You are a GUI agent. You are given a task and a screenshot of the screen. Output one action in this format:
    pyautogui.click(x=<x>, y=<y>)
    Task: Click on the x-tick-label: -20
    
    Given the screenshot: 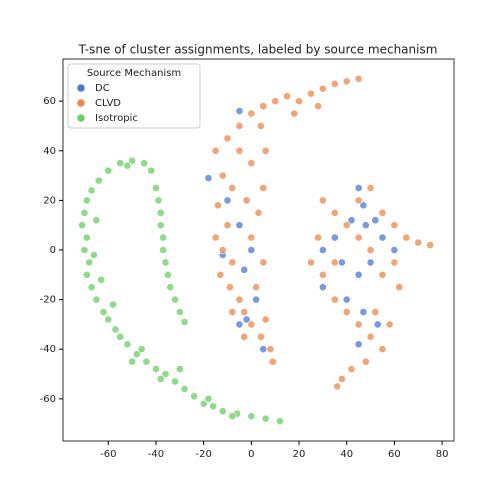 What is the action you would take?
    pyautogui.click(x=203, y=454)
    